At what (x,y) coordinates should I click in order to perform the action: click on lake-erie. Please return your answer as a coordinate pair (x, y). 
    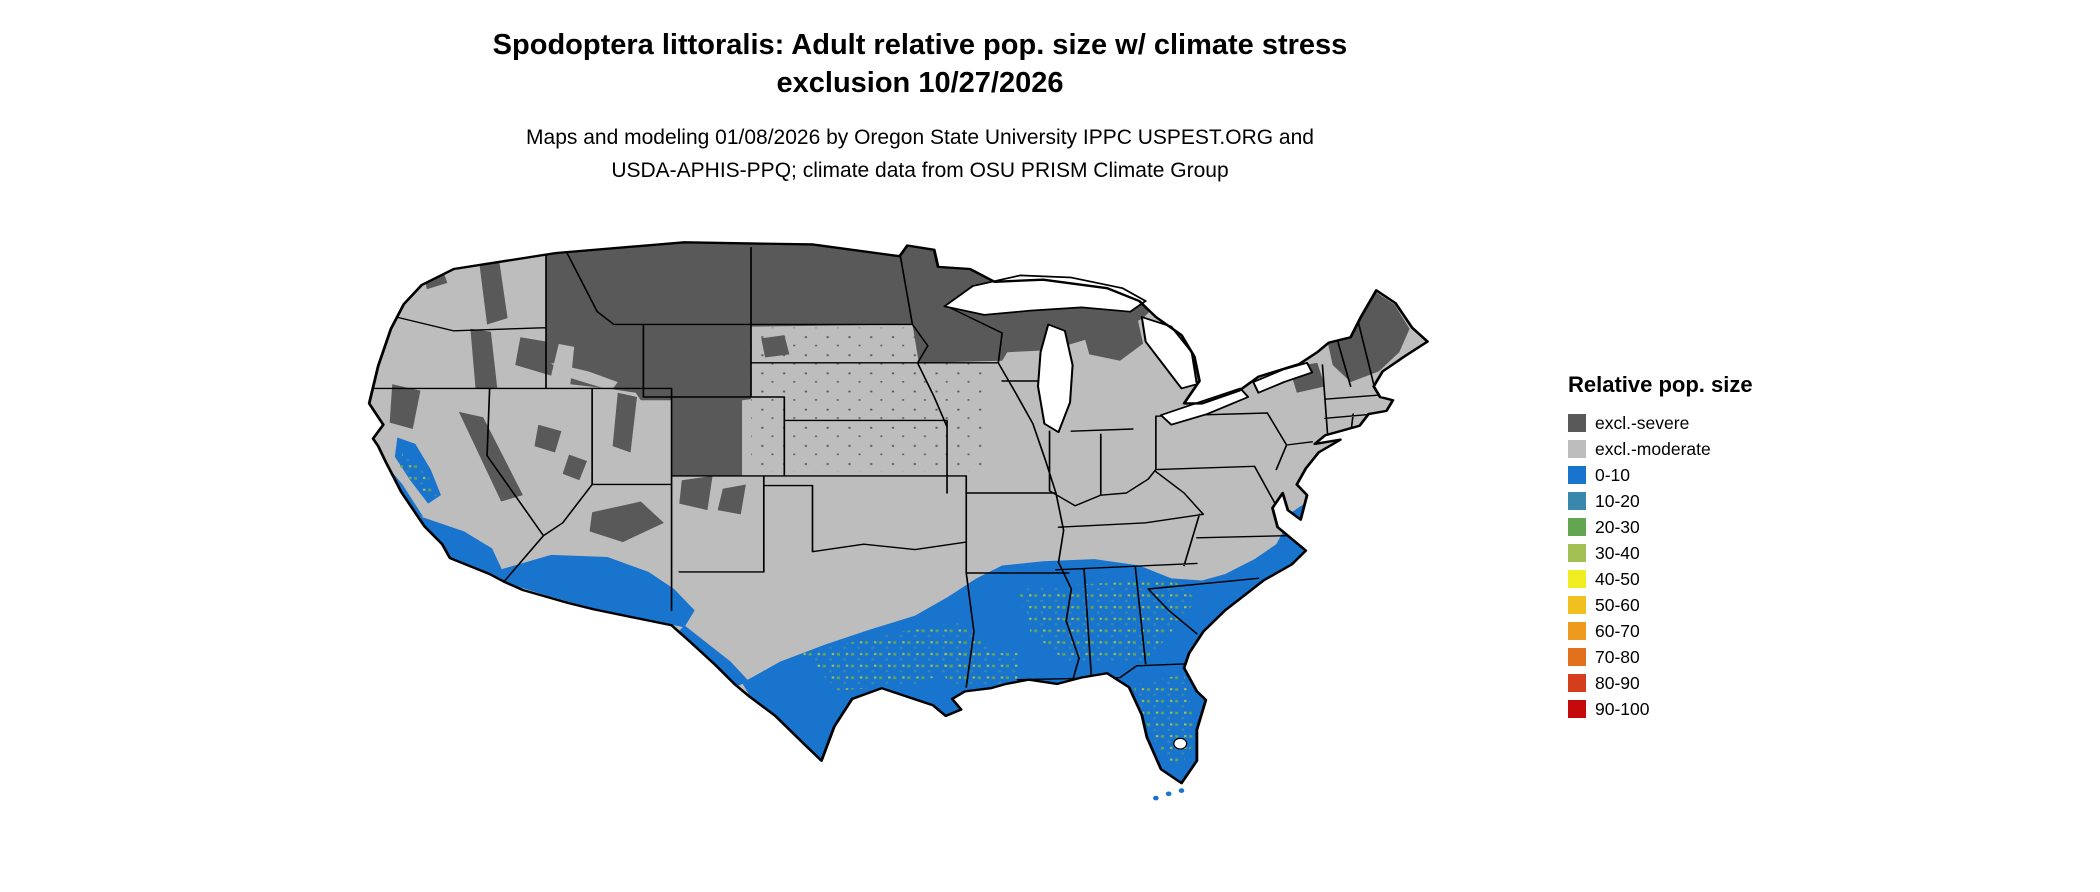
    Looking at the image, I should click on (1204, 406).